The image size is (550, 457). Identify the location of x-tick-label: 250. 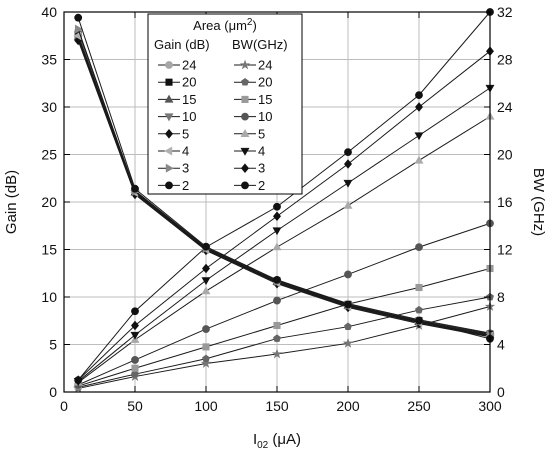
(419, 406).